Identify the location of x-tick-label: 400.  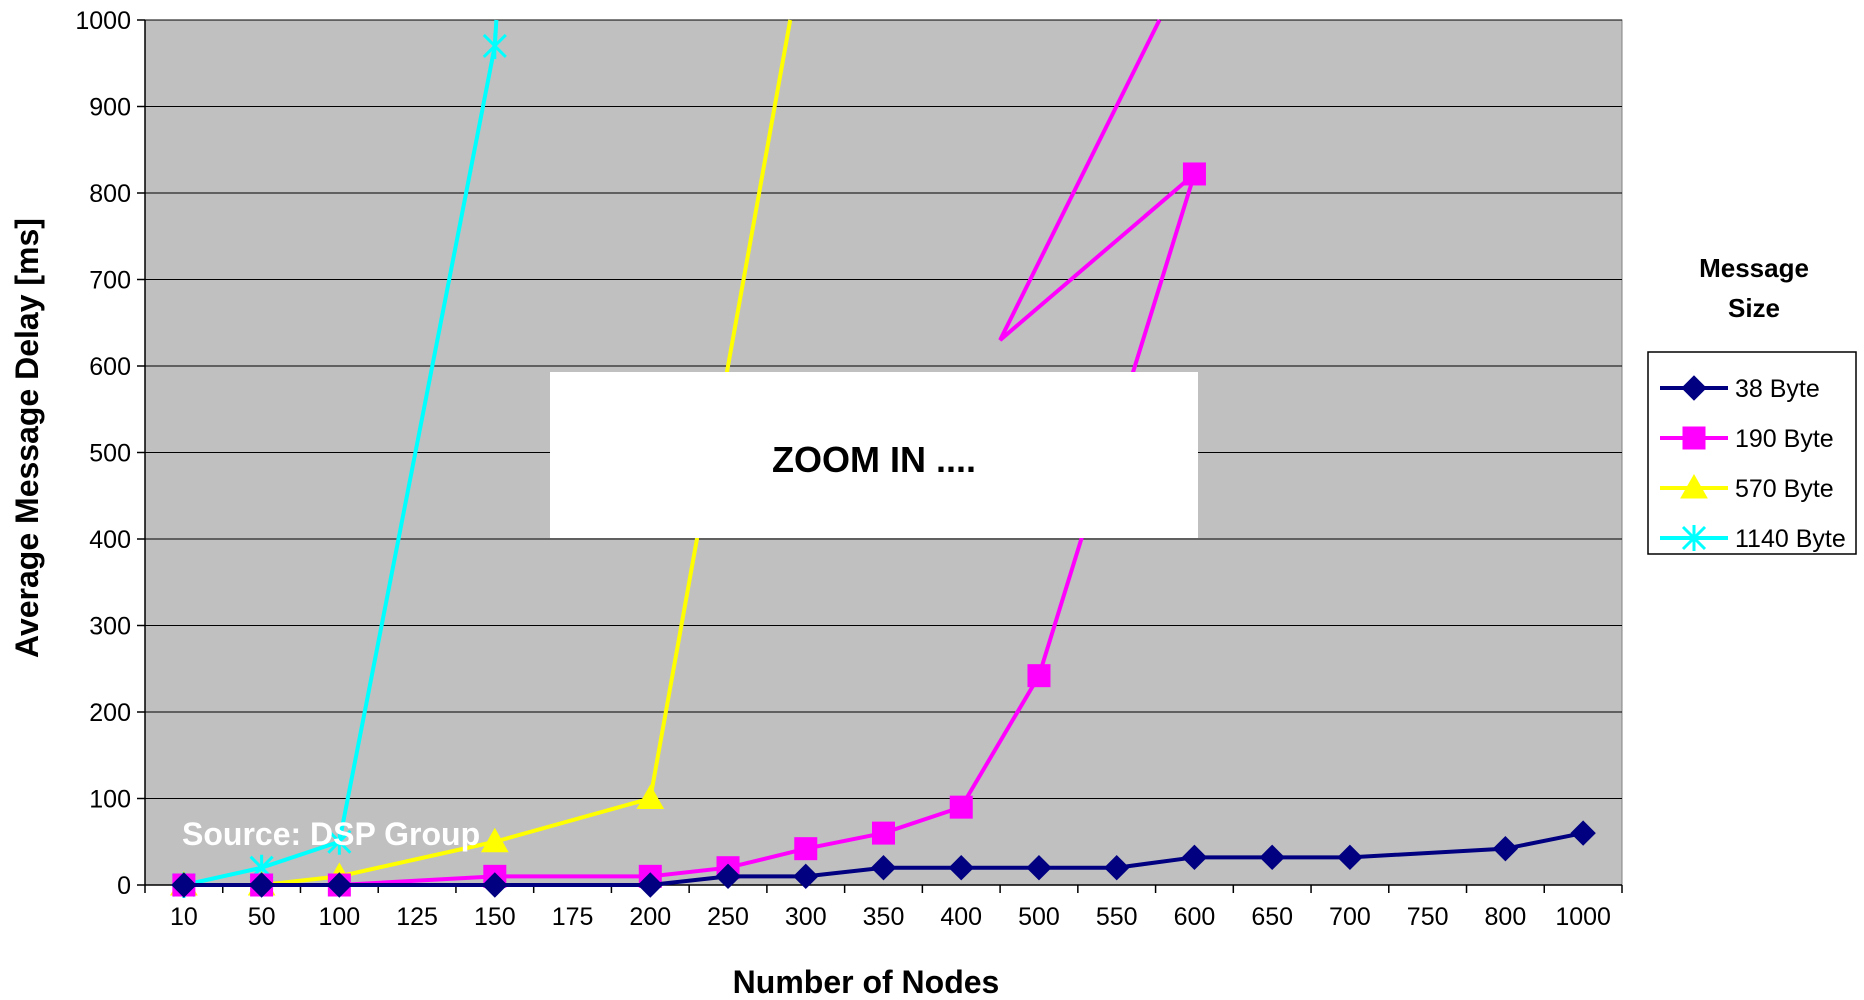
(961, 917).